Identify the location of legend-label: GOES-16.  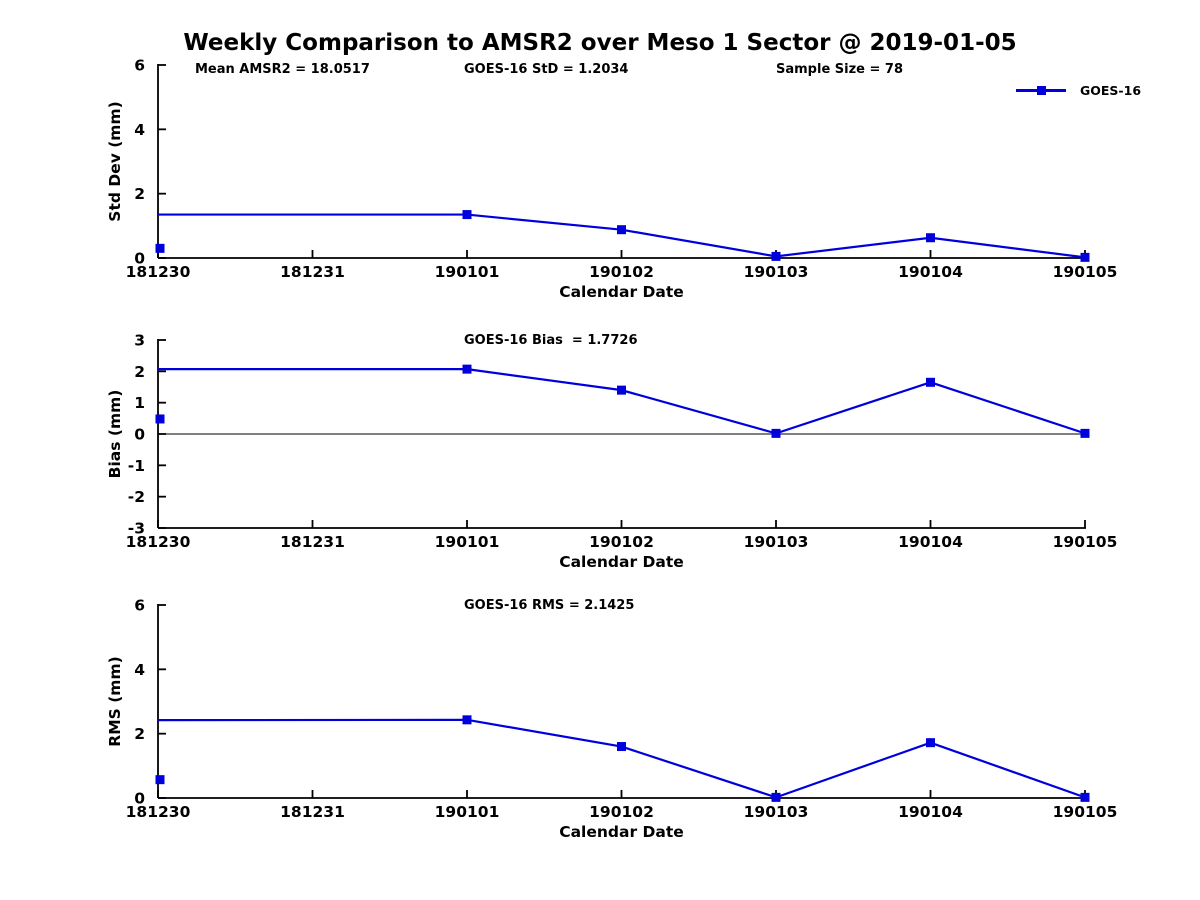
(1111, 90).